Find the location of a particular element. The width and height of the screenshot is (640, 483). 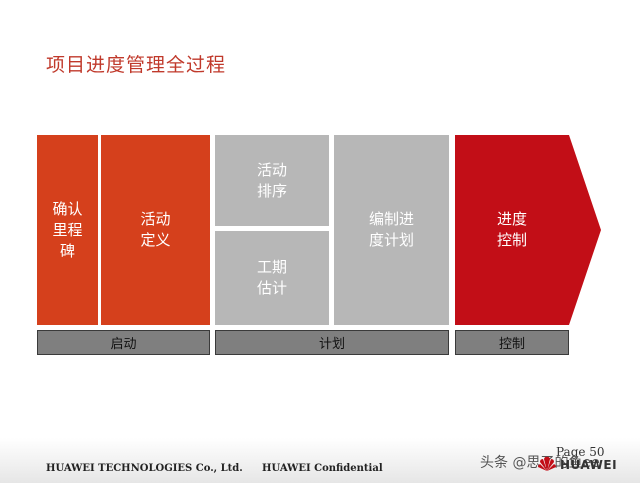

page-number: Page 50 is located at coordinates (580, 452).